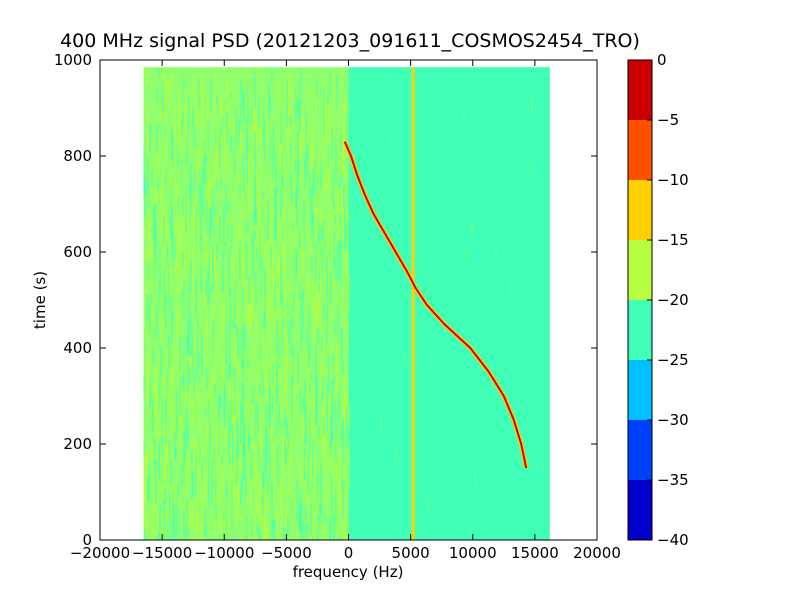  What do you see at coordinates (535, 553) in the screenshot?
I see `x-tick-label: 15000` at bounding box center [535, 553].